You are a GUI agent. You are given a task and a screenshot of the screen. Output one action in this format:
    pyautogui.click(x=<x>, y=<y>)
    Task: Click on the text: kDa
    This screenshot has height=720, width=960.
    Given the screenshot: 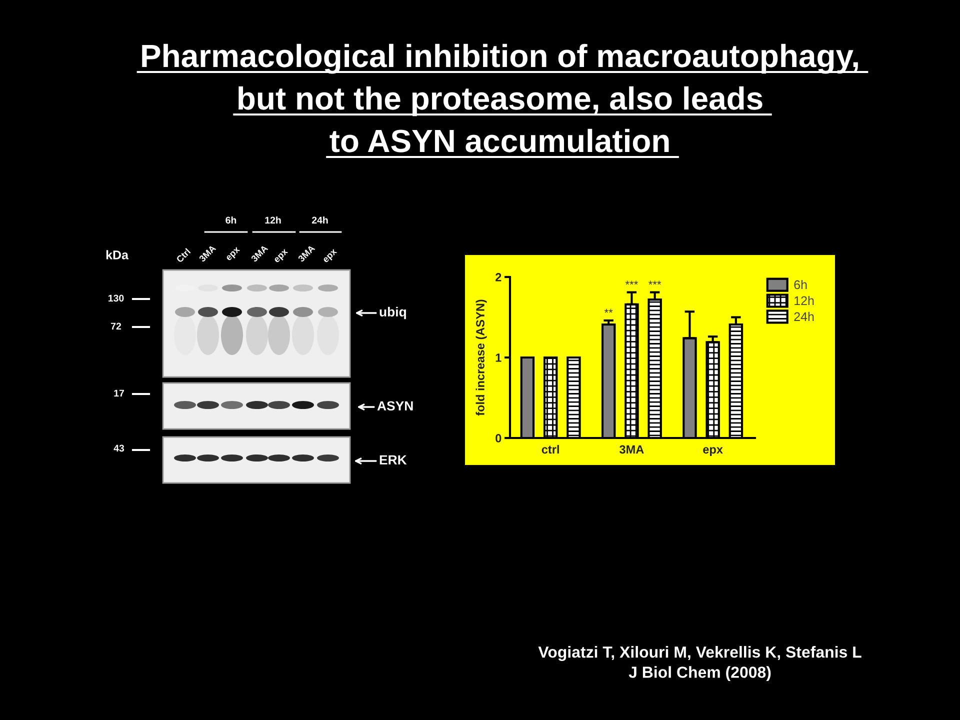 What is the action you would take?
    pyautogui.click(x=117, y=255)
    